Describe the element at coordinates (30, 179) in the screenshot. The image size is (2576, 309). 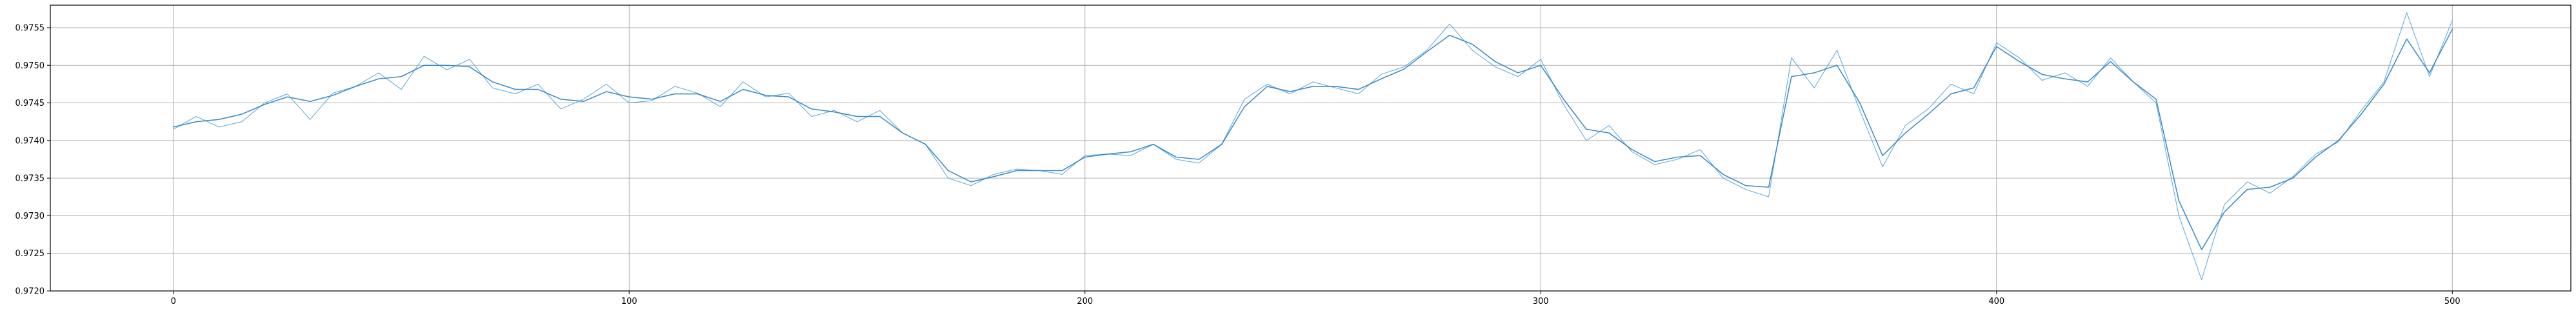
I see `y-tick-label: 0.9735` at that location.